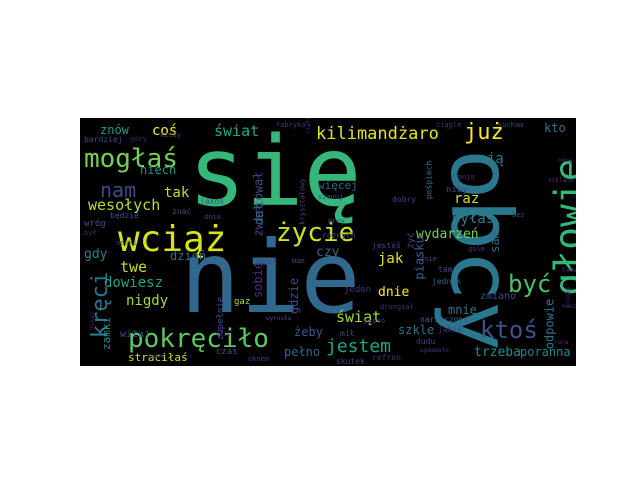 The height and width of the screenshot is (480, 640). Describe the element at coordinates (573, 214) in the screenshot. I see `word: wreszcie` at that location.